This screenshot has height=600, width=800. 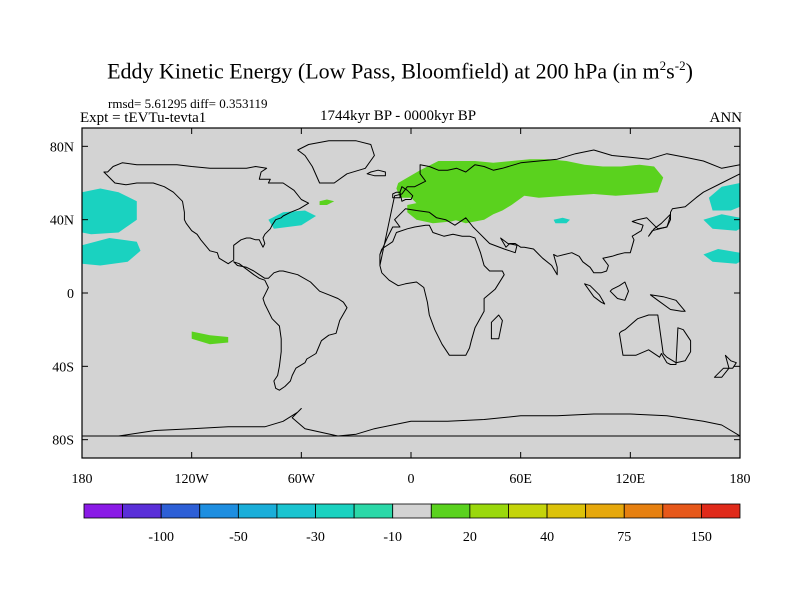 I want to click on season-label: ANN, so click(x=726, y=118).